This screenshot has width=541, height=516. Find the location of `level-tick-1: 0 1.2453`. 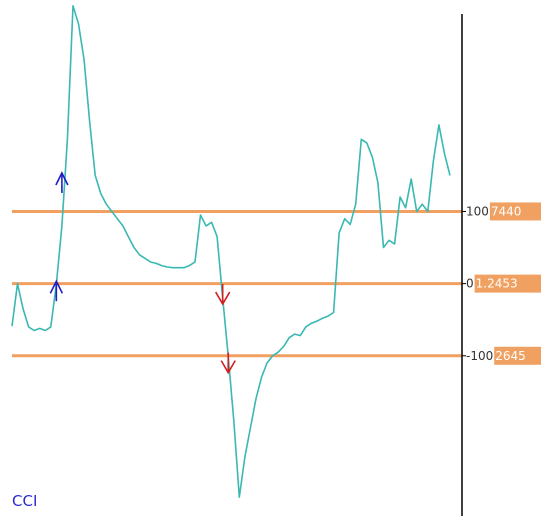

level-tick-1: 0 1.2453 is located at coordinates (501, 283).